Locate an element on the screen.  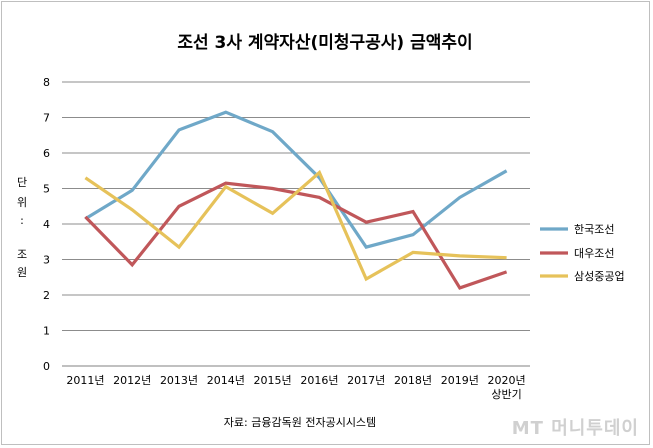
y-tick-labels: 0 1 2 3 4 5 6 7 8 is located at coordinates (46, 224).